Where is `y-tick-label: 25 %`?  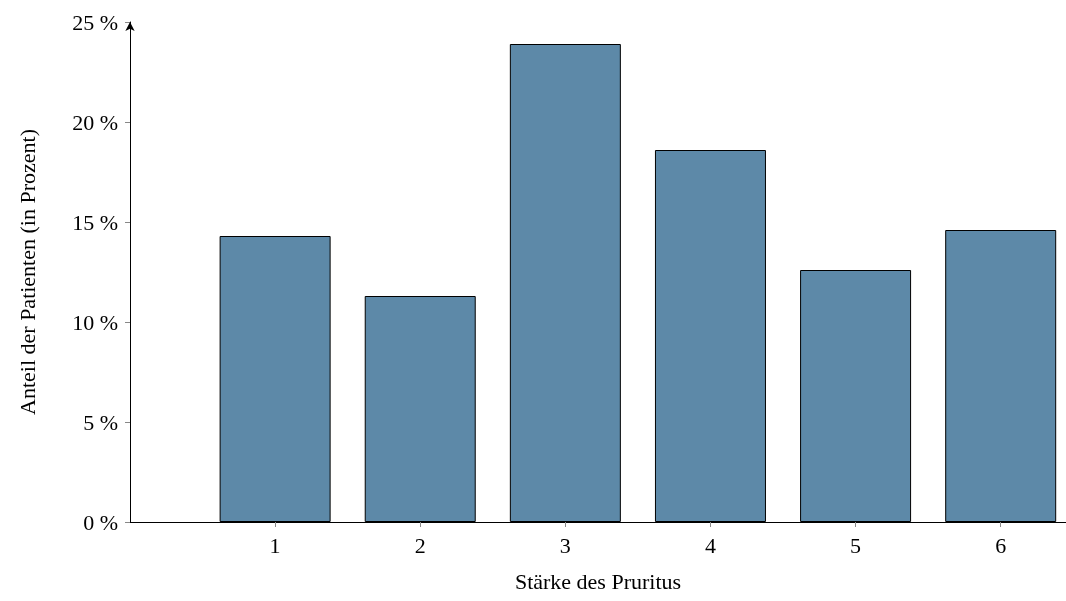
y-tick-label: 25 % is located at coordinates (95, 22).